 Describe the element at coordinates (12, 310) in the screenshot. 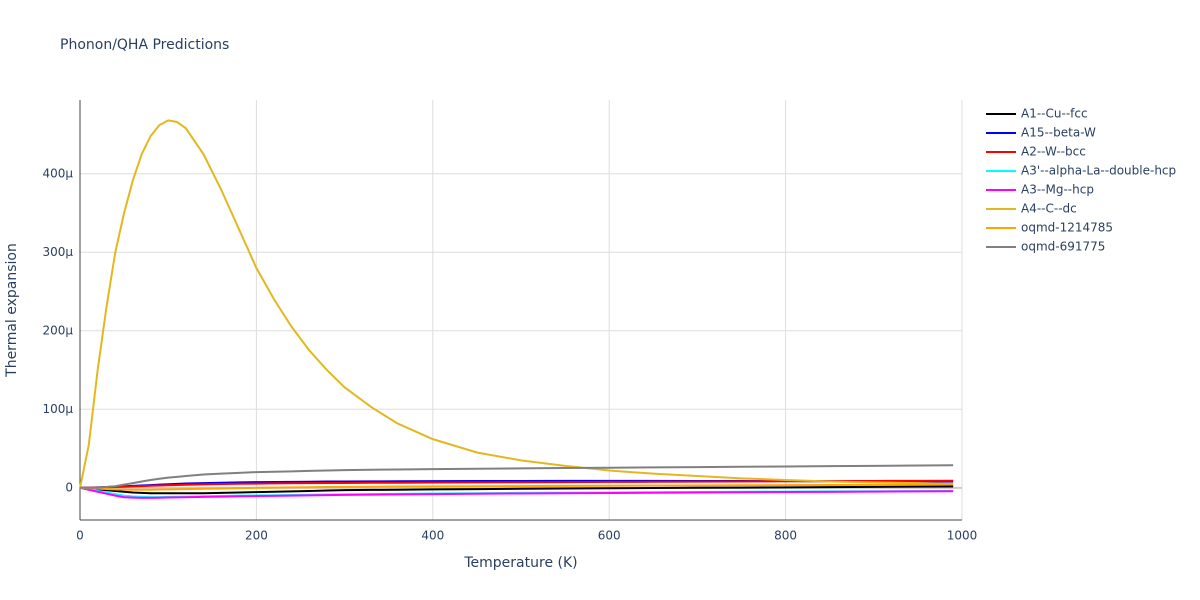

I see `y-axis-title: Thermal expansion` at that location.